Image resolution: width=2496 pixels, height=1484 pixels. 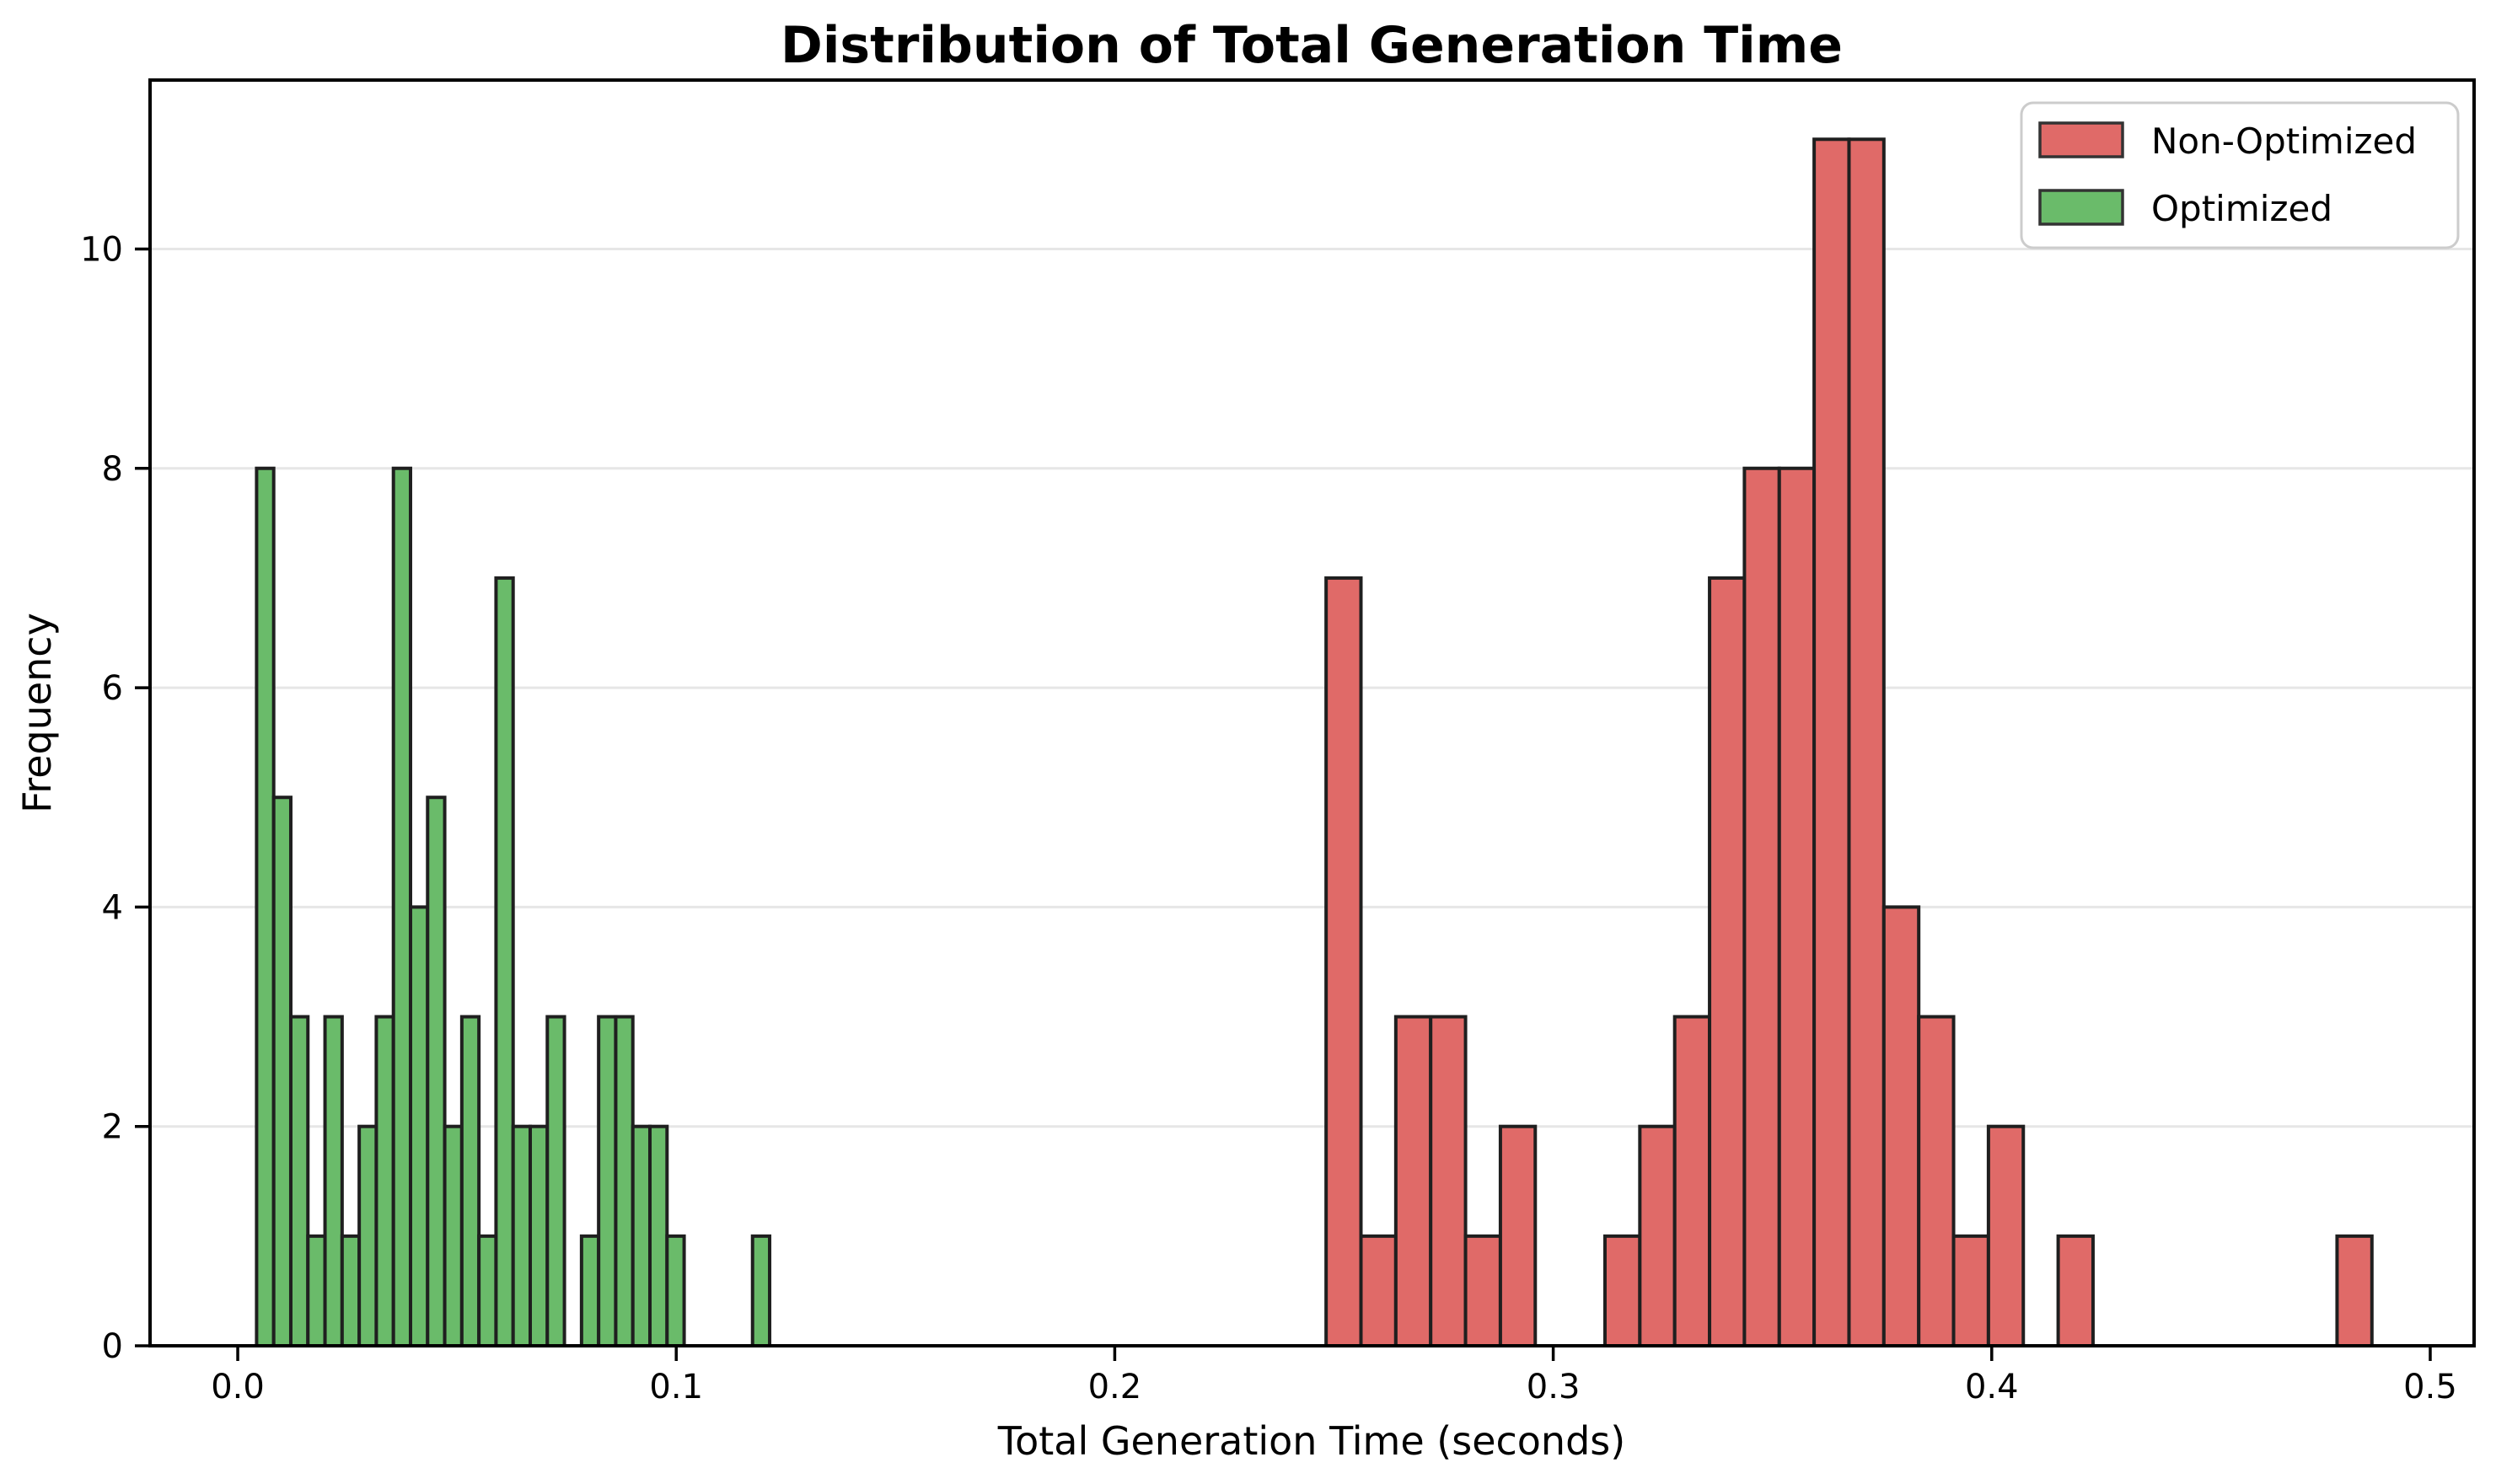 I want to click on x-tick-label: 0.1, so click(x=676, y=1387).